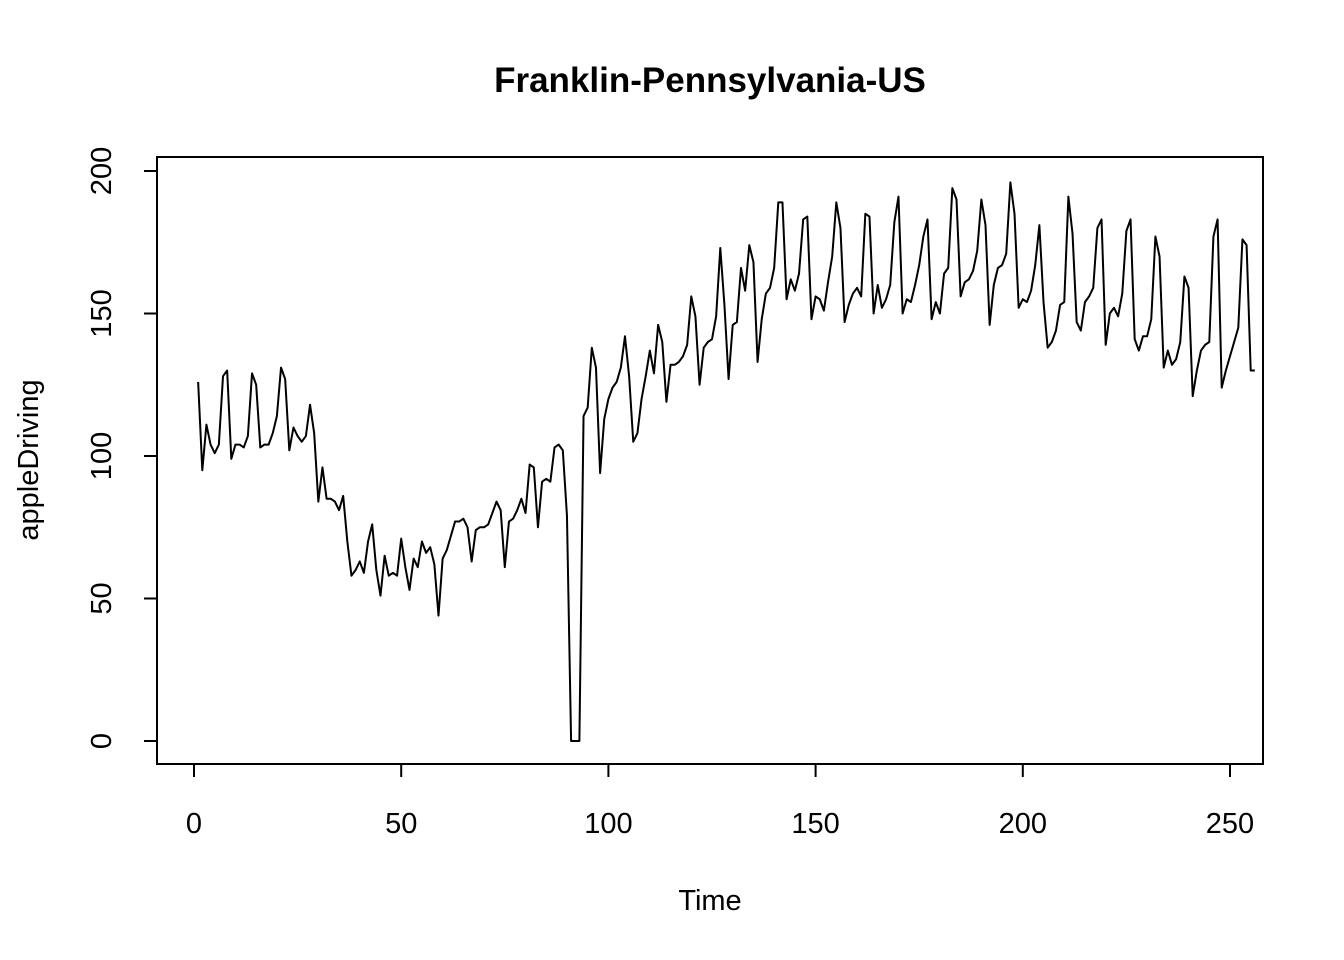 The image size is (1344, 960). I want to click on x-tick-label: 150, so click(815, 824).